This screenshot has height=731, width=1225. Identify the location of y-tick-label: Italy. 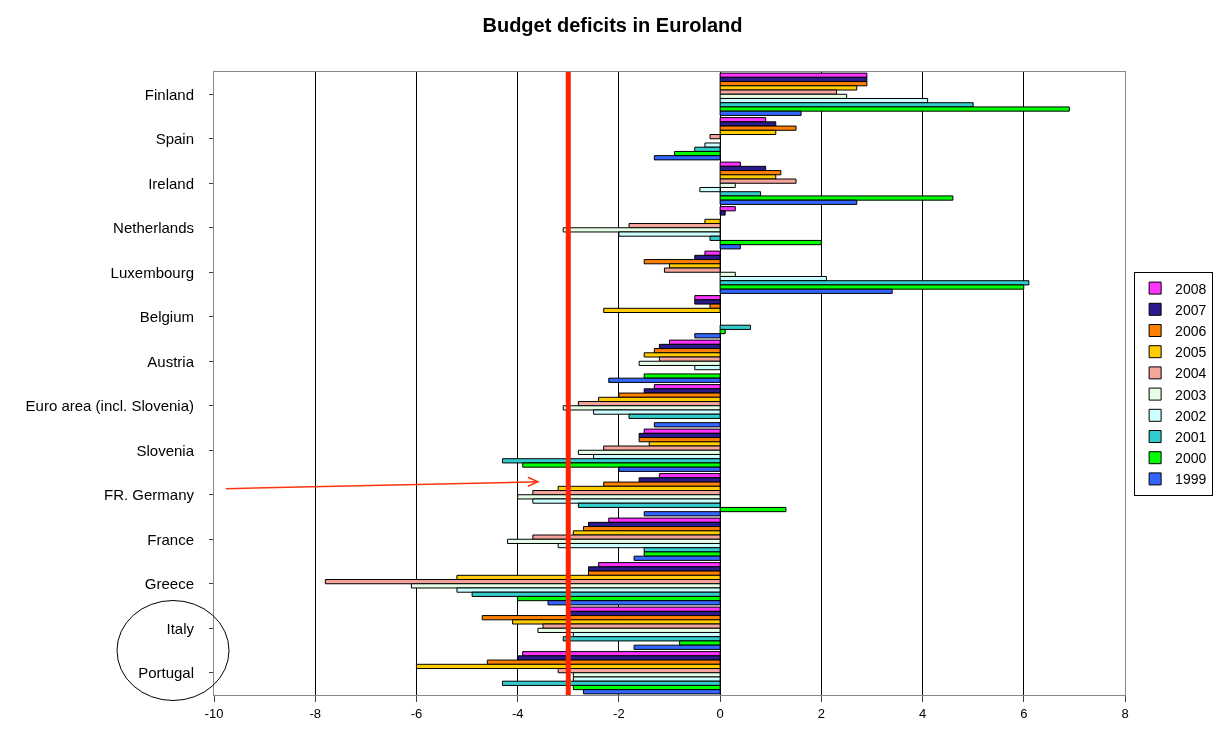
(180, 628).